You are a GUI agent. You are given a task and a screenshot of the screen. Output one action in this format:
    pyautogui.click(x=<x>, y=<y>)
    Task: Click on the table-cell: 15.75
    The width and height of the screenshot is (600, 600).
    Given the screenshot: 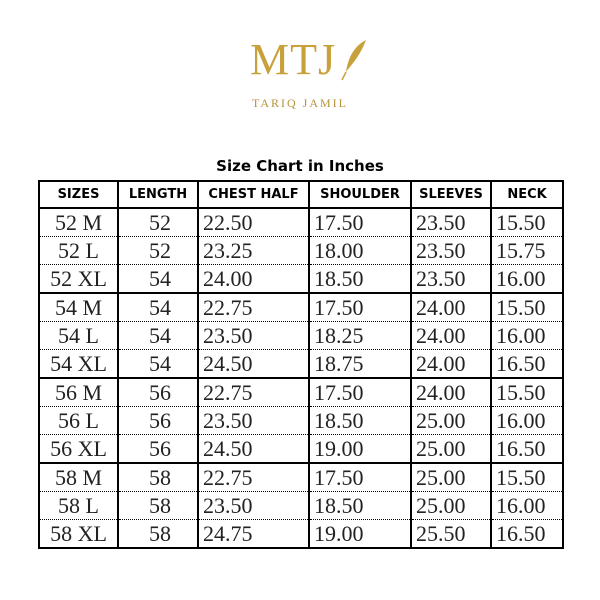 What is the action you would take?
    pyautogui.click(x=527, y=250)
    